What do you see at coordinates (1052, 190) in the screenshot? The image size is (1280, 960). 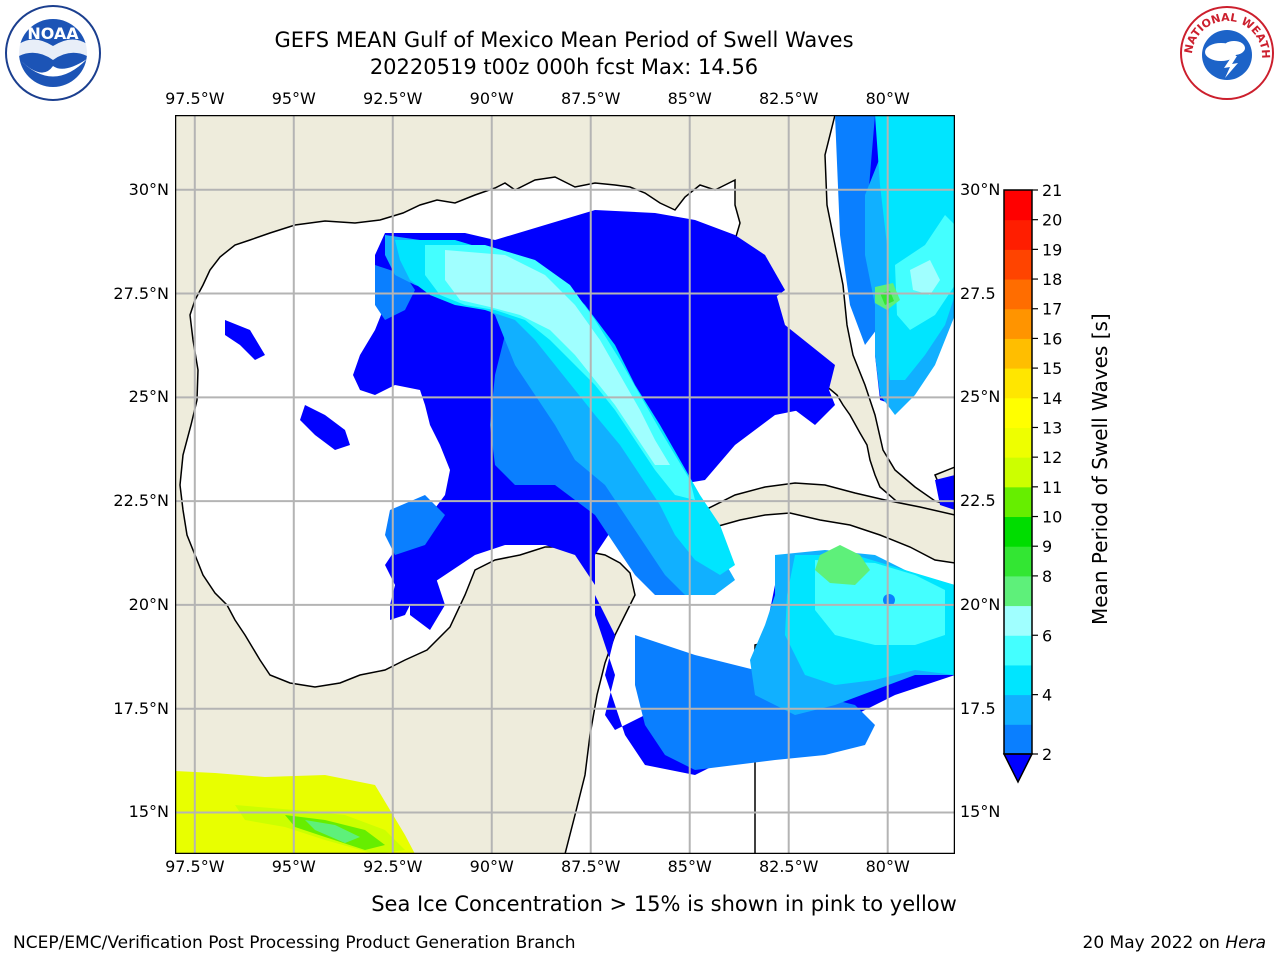 I see `colorbar-tick-label: 21` at bounding box center [1052, 190].